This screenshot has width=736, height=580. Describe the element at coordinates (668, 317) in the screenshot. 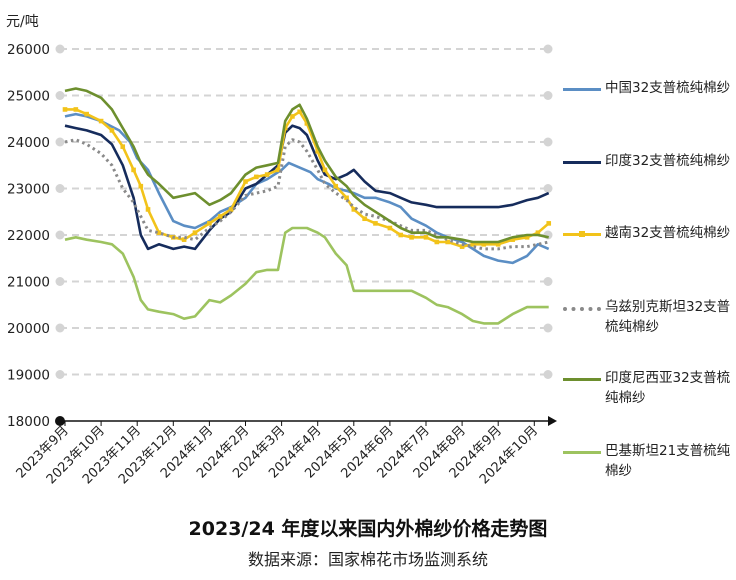

I see `legend-label: 乌兹别克斯坦32支普梳纯棉纱` at that location.